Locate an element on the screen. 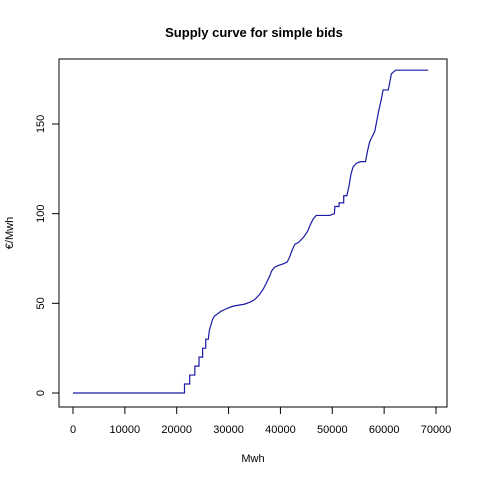 The height and width of the screenshot is (480, 480). x-tick-label: 20000 is located at coordinates (176, 430).